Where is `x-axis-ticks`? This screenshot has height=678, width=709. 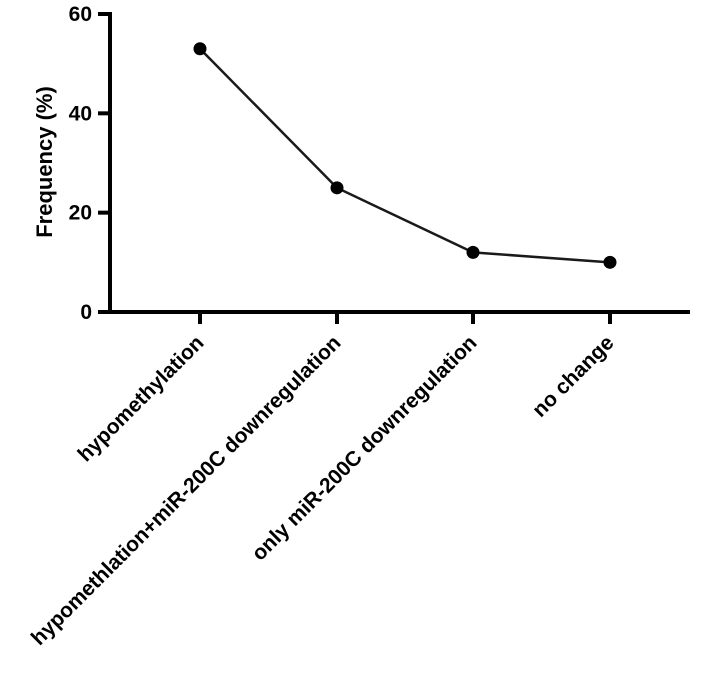 x-axis-ticks is located at coordinates (405, 318).